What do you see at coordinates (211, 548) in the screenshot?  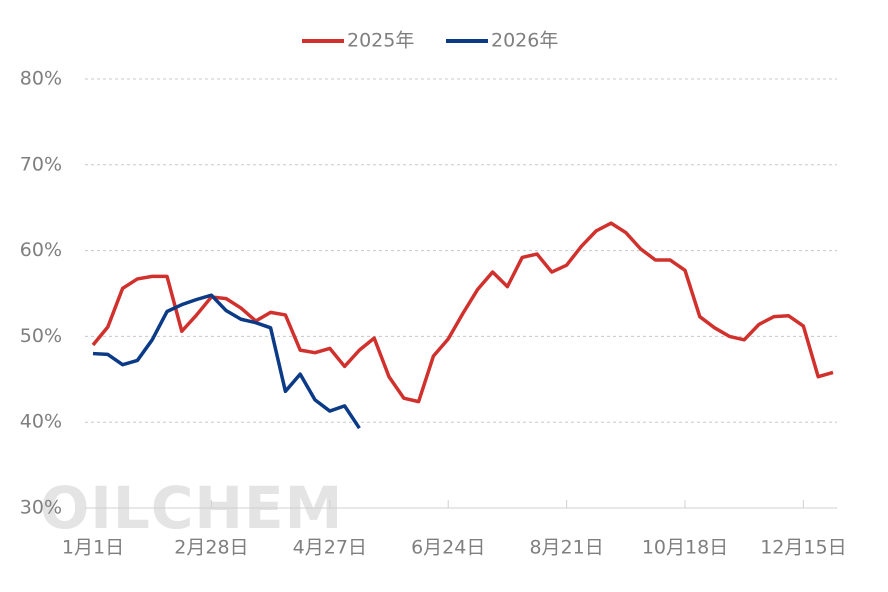 I see `x-tick-label: 2月28日` at bounding box center [211, 548].